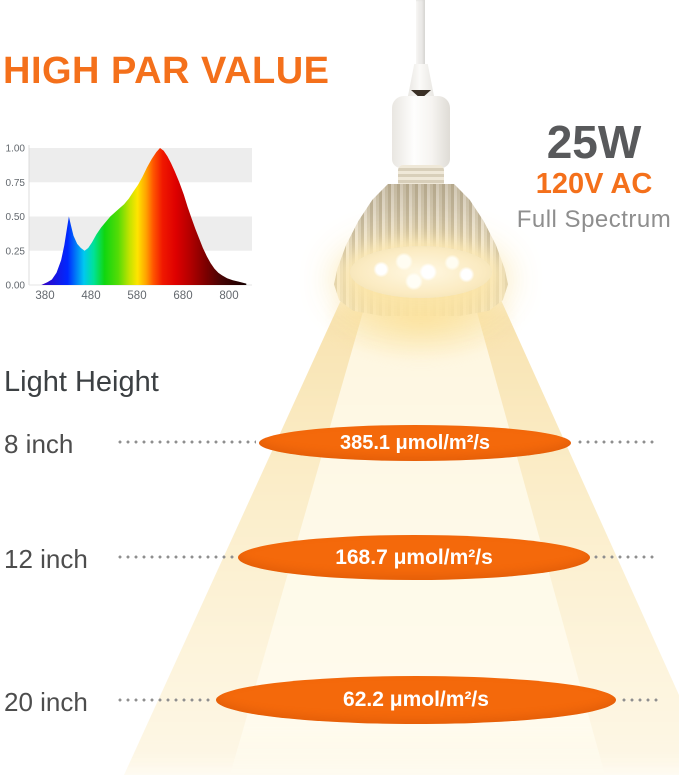  Describe the element at coordinates (39, 444) in the screenshot. I see `height-label-8inch: 8 inch` at that location.